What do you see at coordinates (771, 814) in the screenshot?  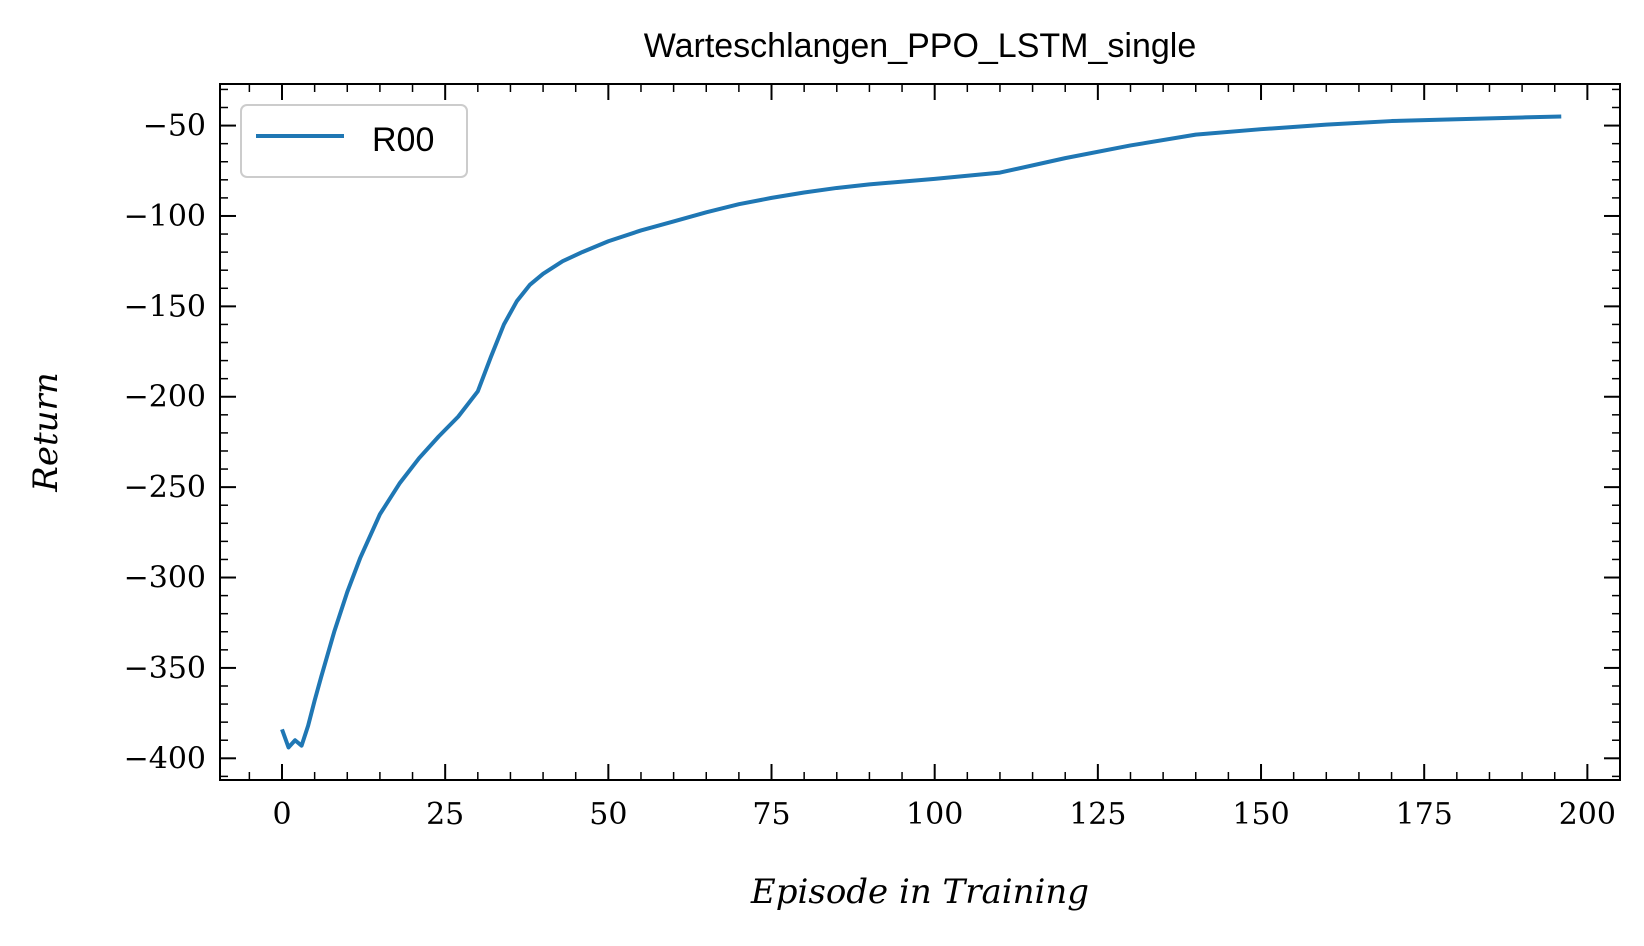 I see `x-tick-label: 75` at bounding box center [771, 814].